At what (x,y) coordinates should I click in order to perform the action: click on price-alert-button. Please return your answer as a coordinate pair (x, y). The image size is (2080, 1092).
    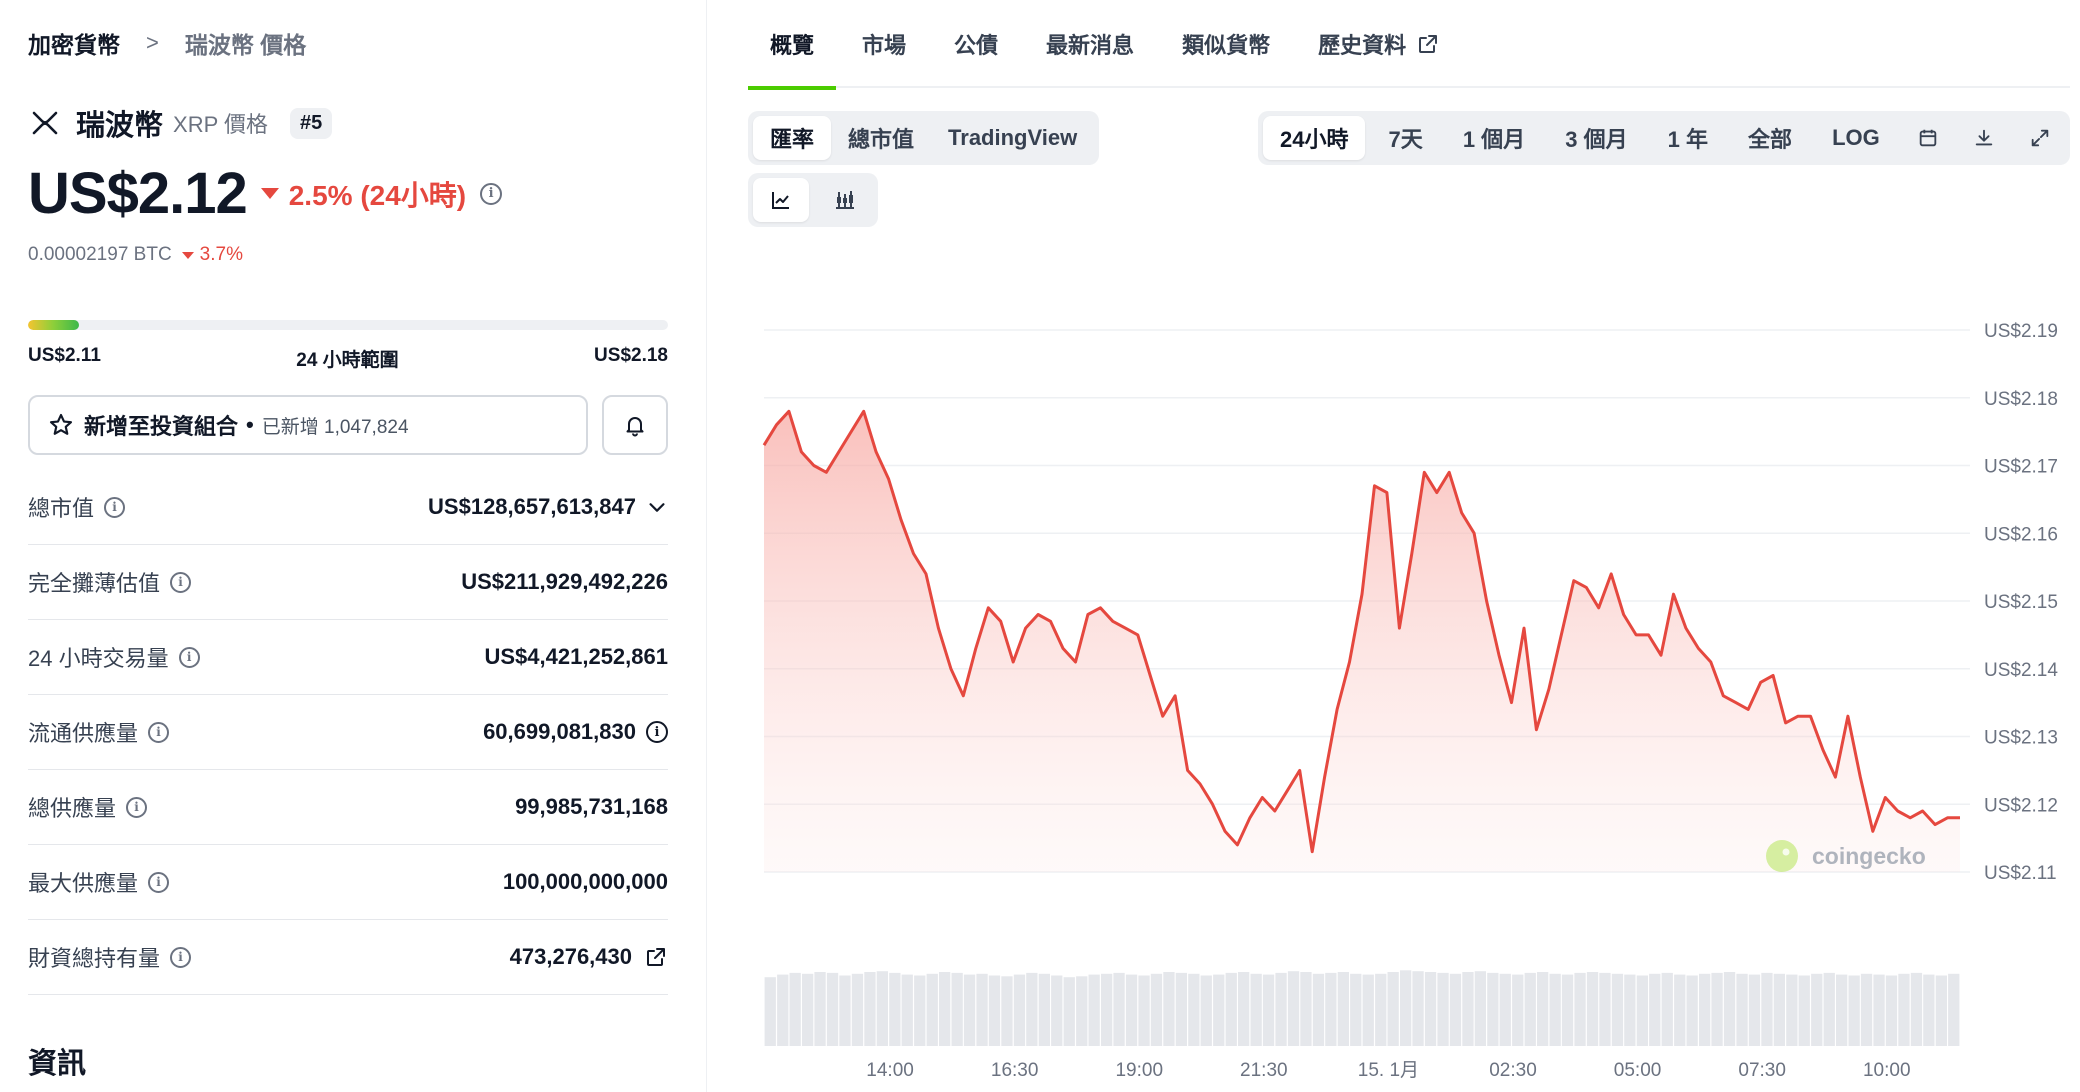
    Looking at the image, I should click on (635, 425).